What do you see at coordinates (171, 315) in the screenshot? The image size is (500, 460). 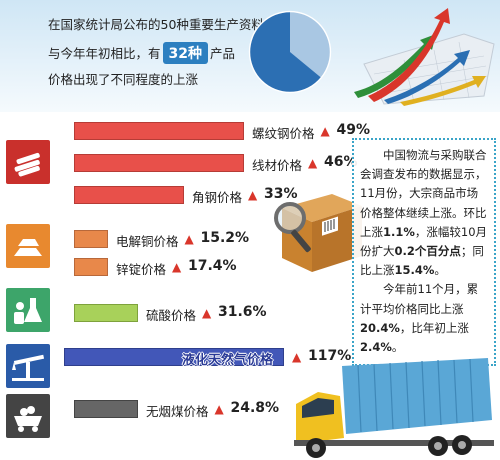 I see `category-label: 硫酸价格` at bounding box center [171, 315].